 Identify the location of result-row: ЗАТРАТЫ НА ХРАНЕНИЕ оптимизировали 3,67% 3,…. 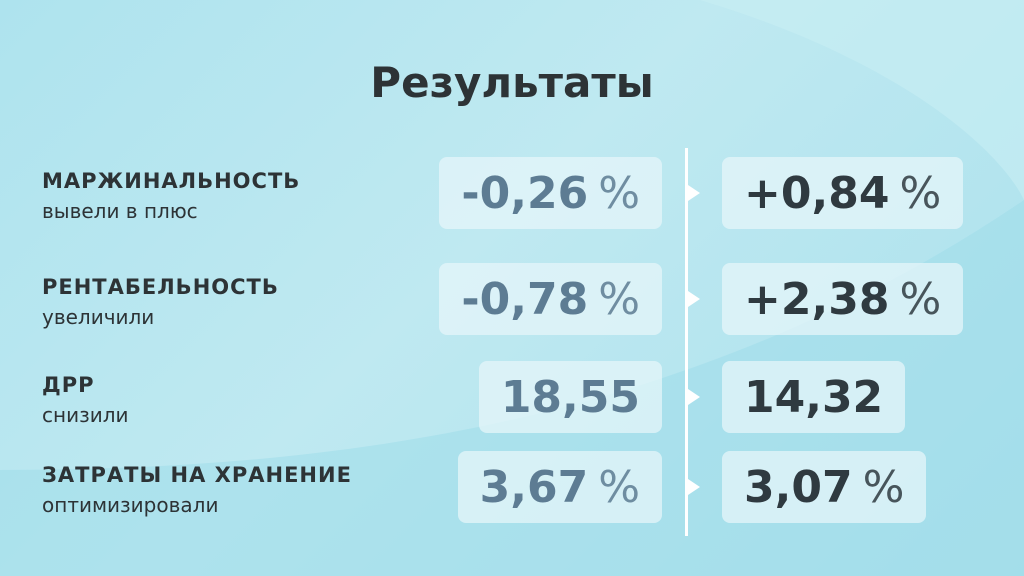
(512, 488).